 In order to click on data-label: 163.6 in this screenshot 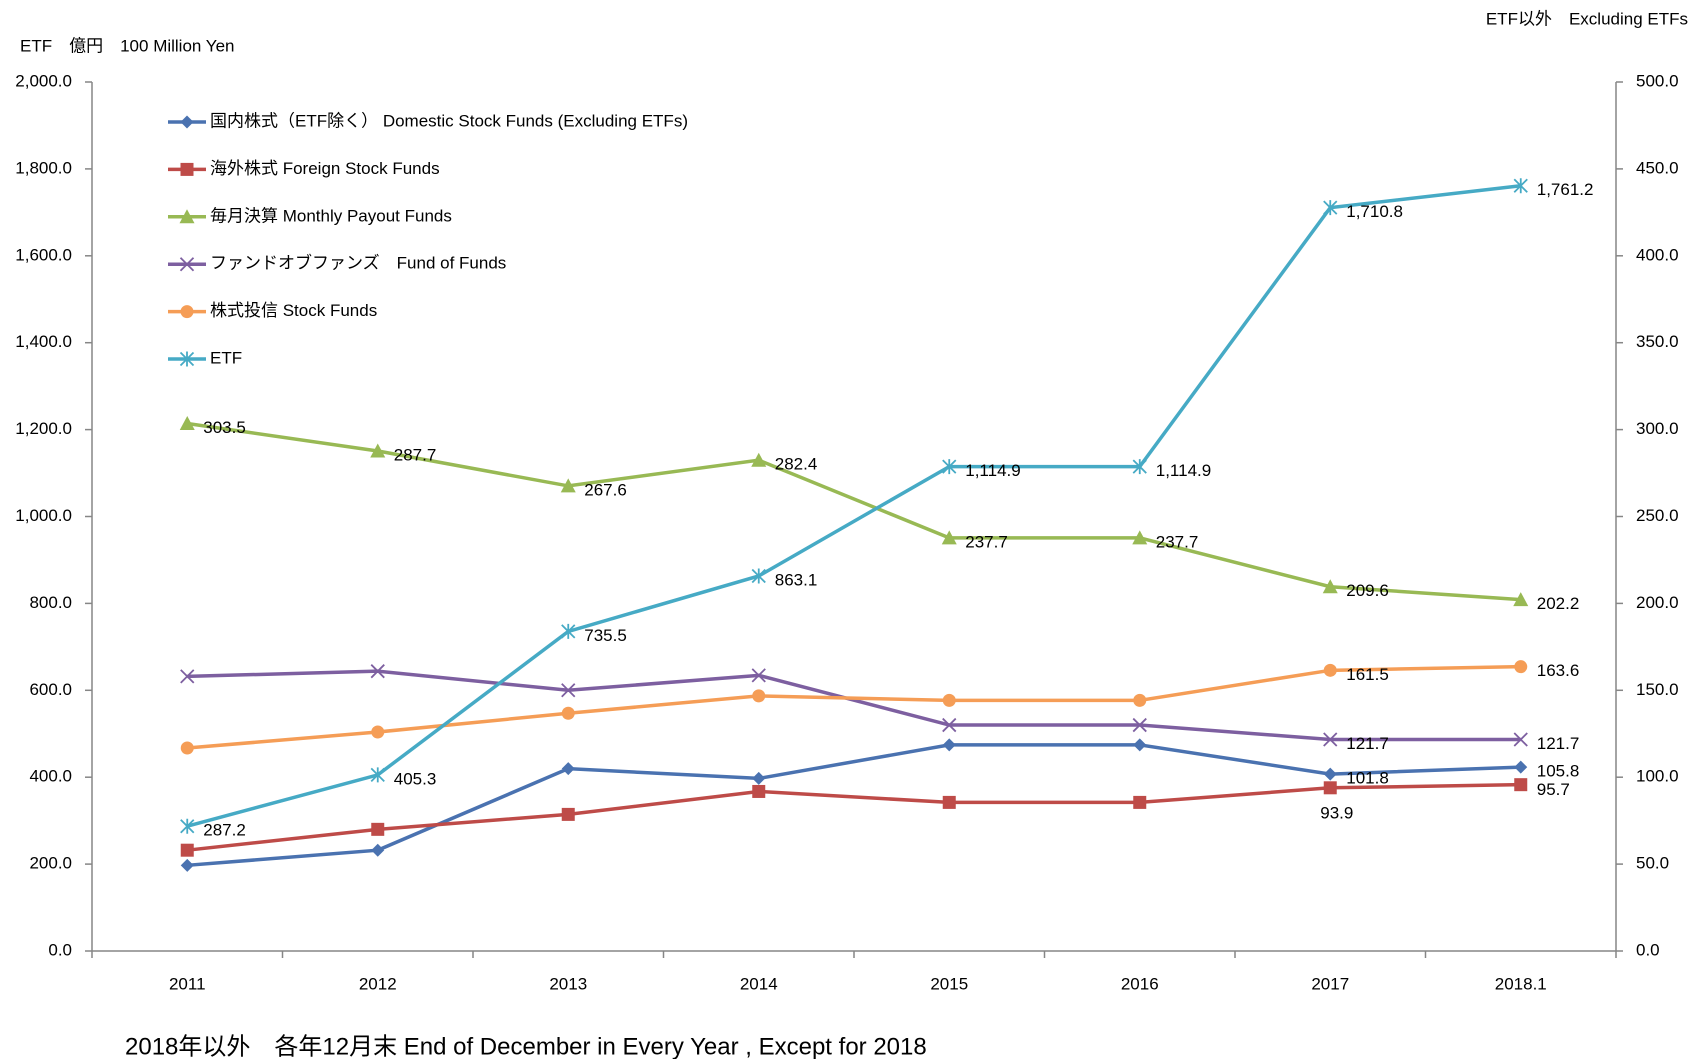, I will do `click(1558, 670)`.